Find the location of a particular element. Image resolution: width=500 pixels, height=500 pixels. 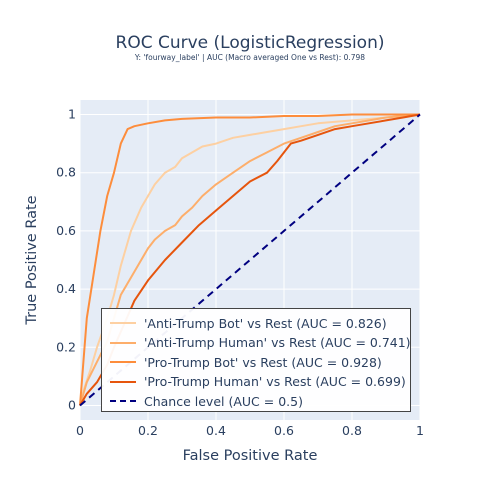

x-tick-label: 0.6 is located at coordinates (284, 430).